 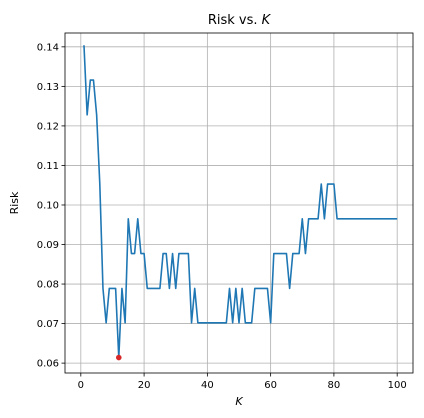 What do you see at coordinates (242, 382) in the screenshot?
I see `x-axis-ticks: 0 20 40 60 80 100` at bounding box center [242, 382].